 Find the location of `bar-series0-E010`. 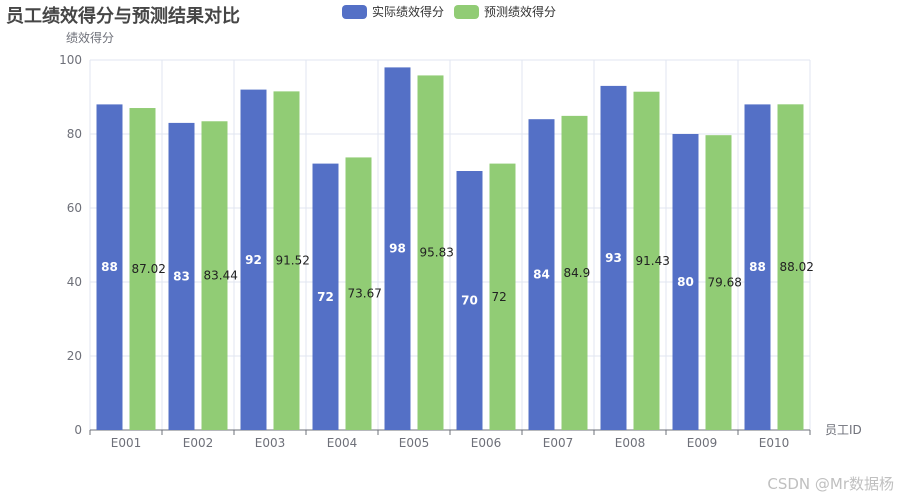

bar-series0-E010 is located at coordinates (757, 267).